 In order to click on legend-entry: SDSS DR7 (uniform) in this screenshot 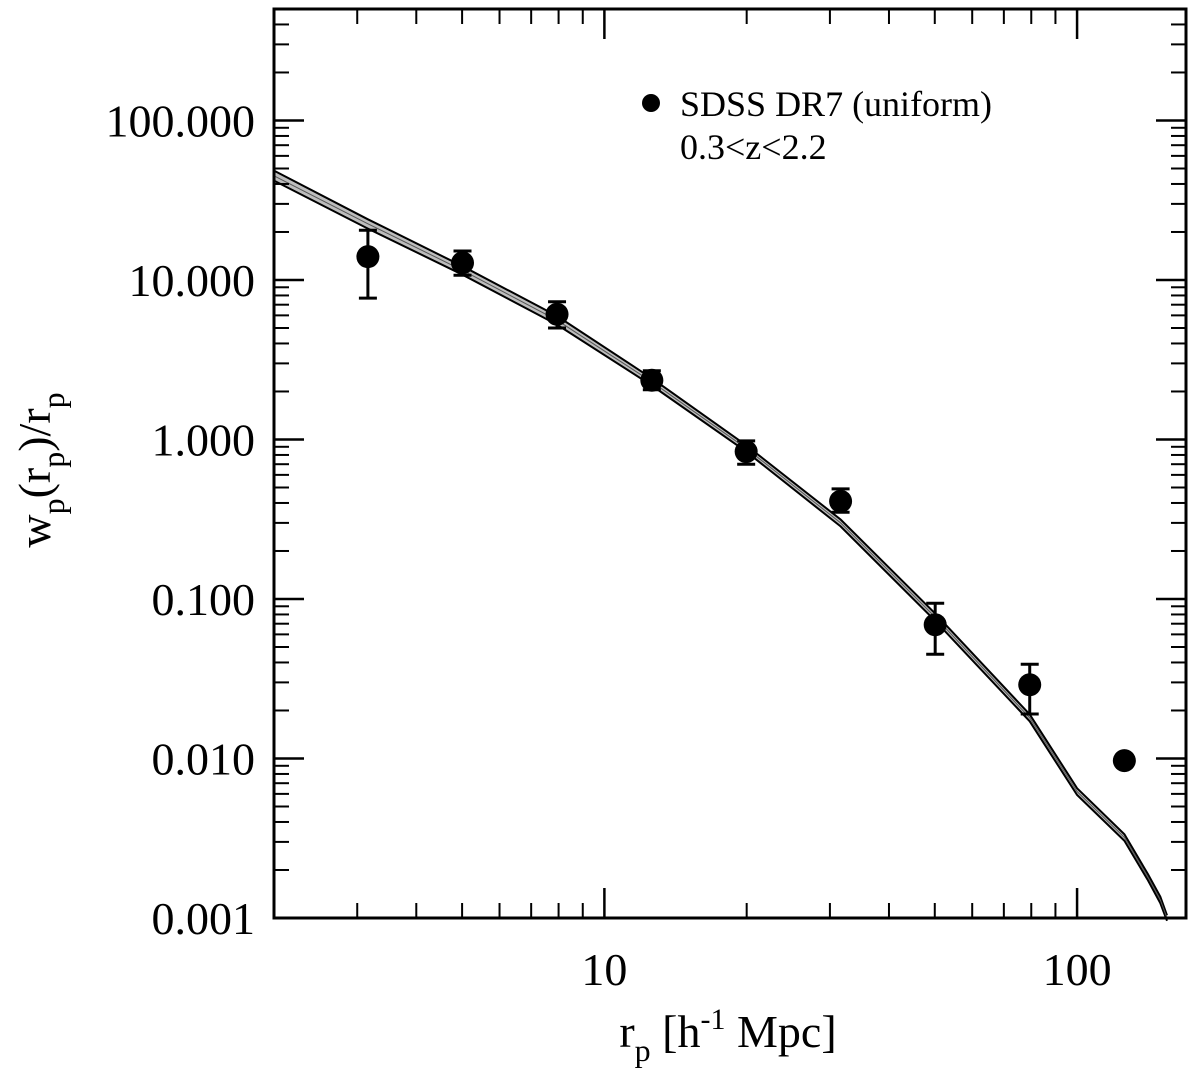, I will do `click(836, 104)`.